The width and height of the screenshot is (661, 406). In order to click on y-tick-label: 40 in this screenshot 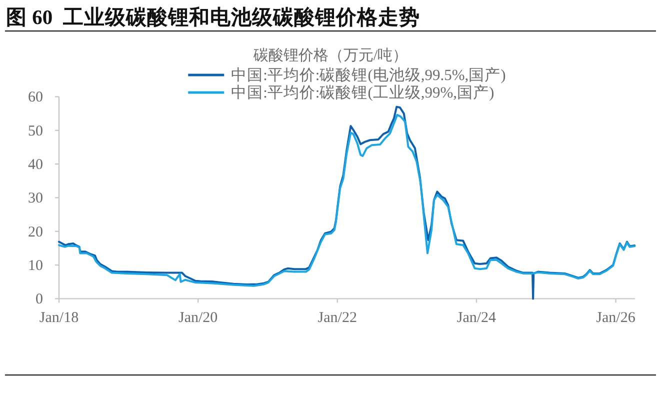, I will do `click(35, 165)`.